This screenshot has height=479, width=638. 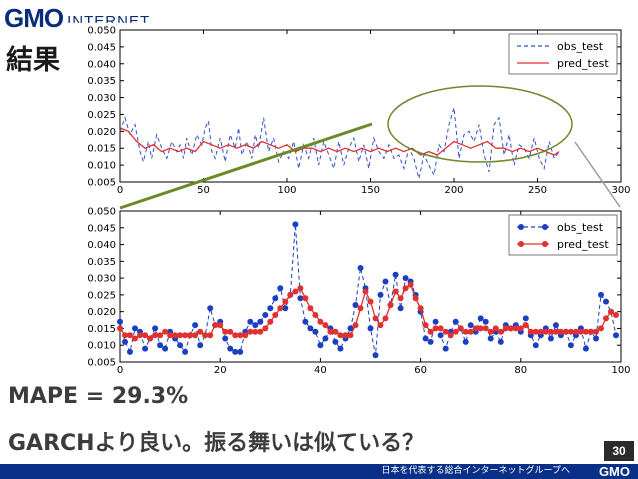 What do you see at coordinates (545, 227) in the screenshot?
I see `legend-marker-b-1-obs_test` at bounding box center [545, 227].